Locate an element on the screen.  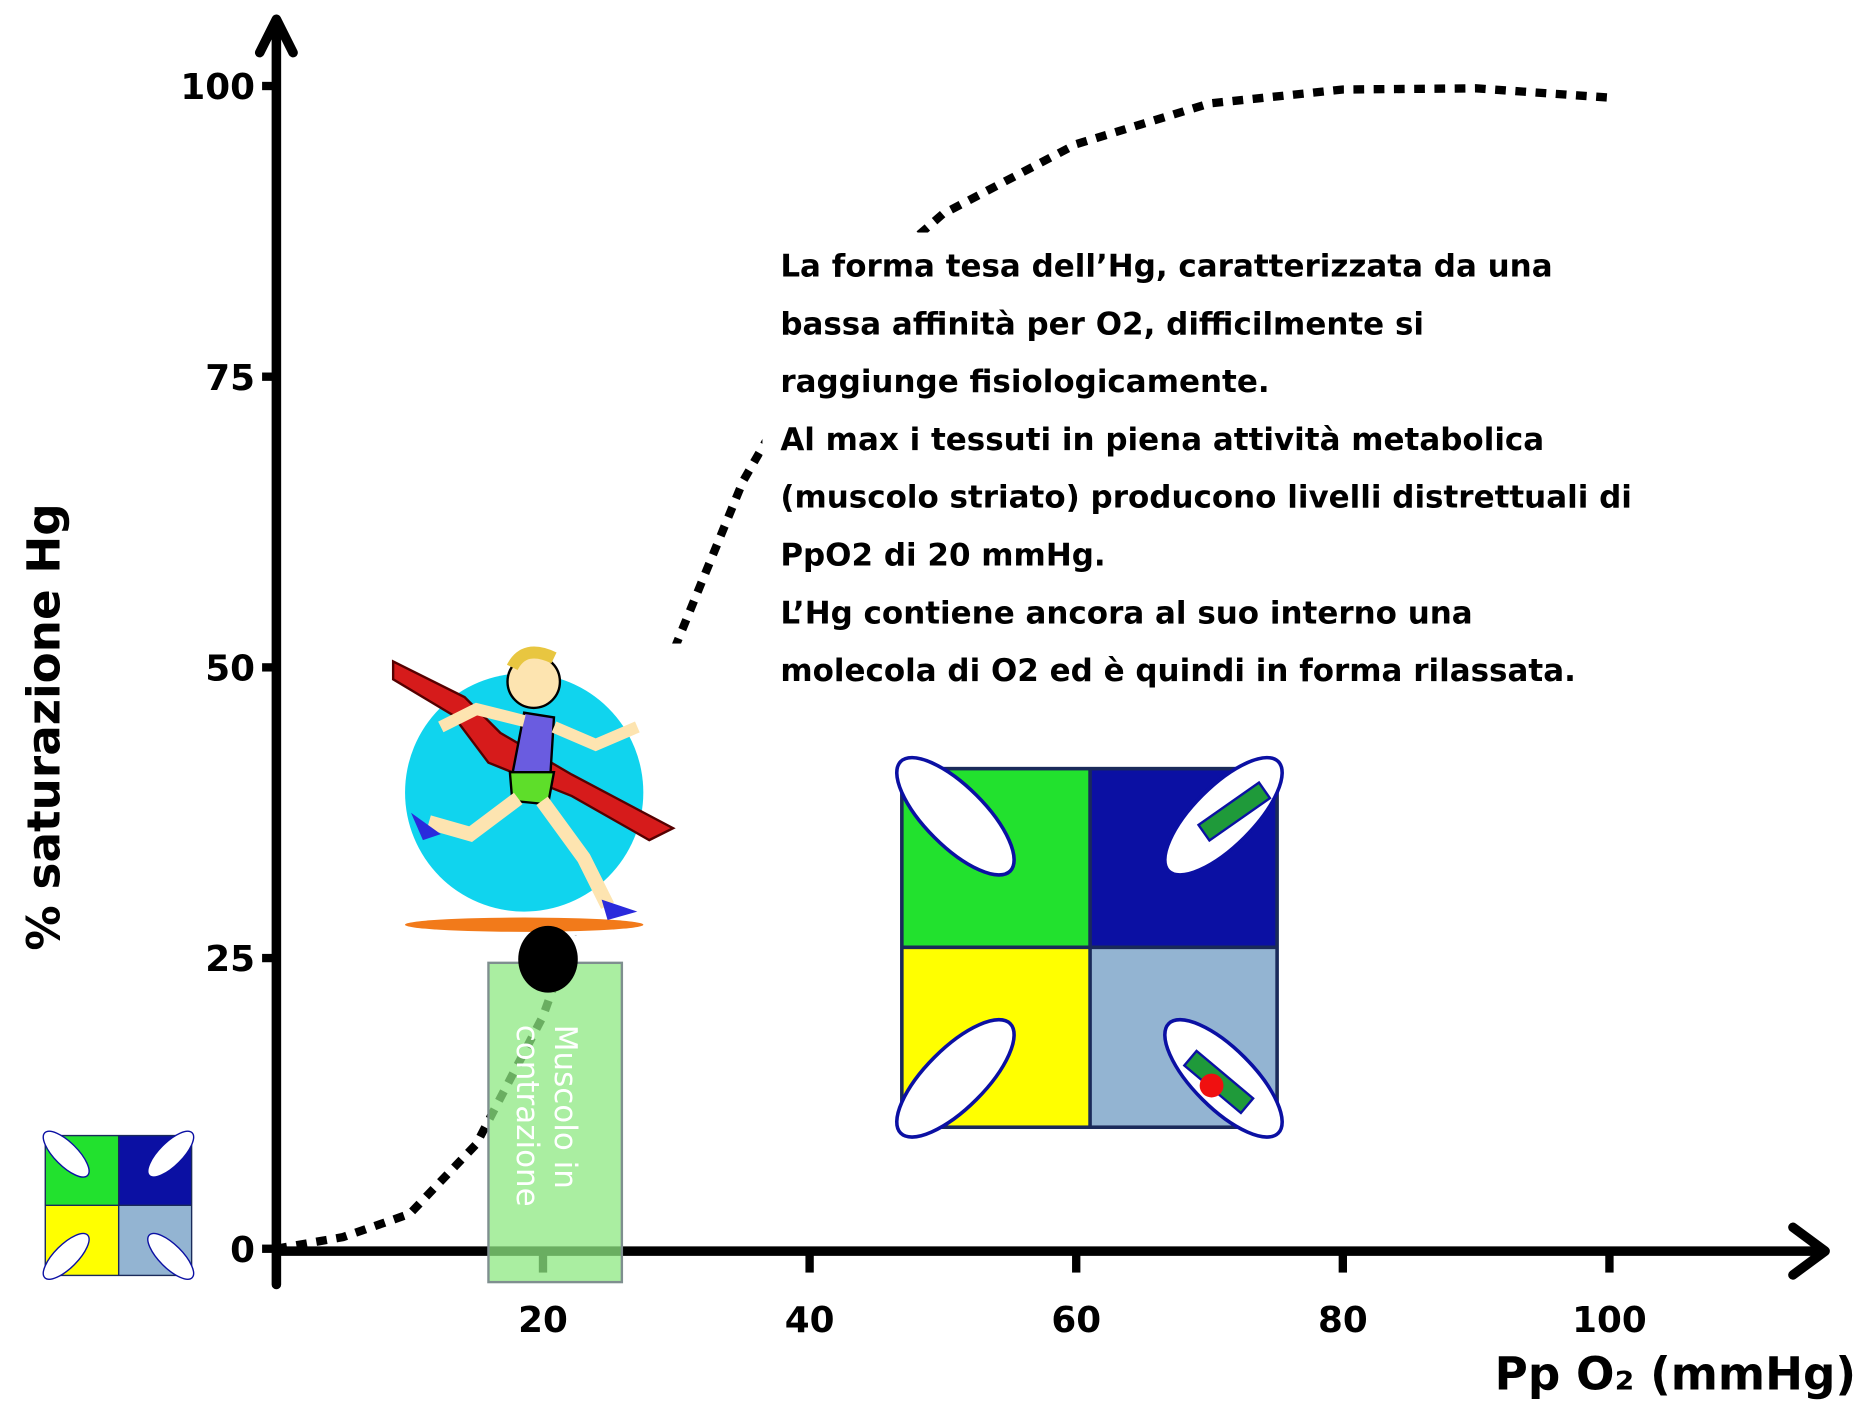
x-tick-label: 40 is located at coordinates (810, 1320).